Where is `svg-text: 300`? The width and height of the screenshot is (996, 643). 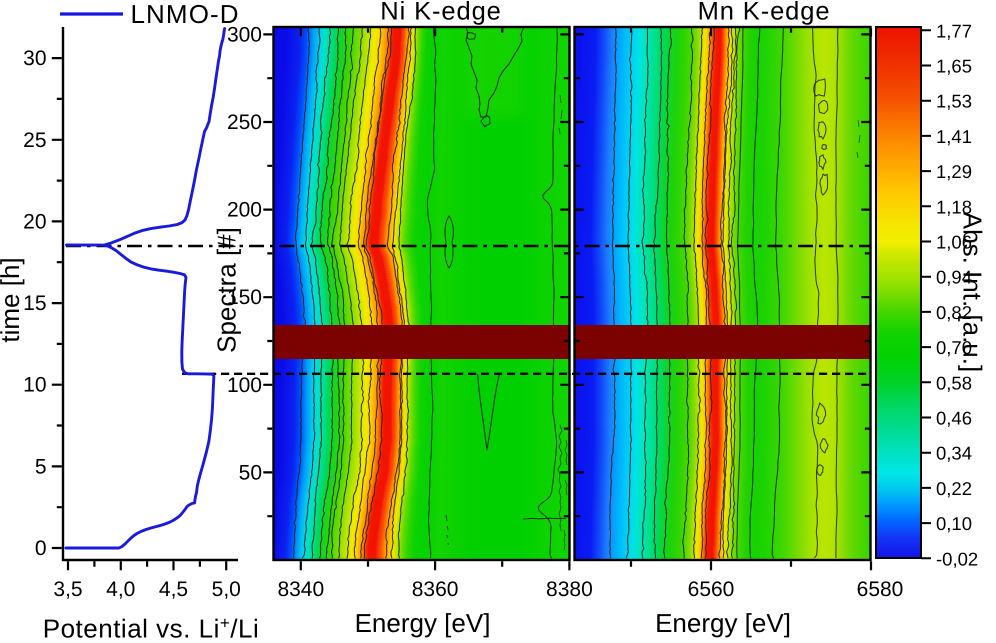 svg-text: 300 is located at coordinates (244, 34).